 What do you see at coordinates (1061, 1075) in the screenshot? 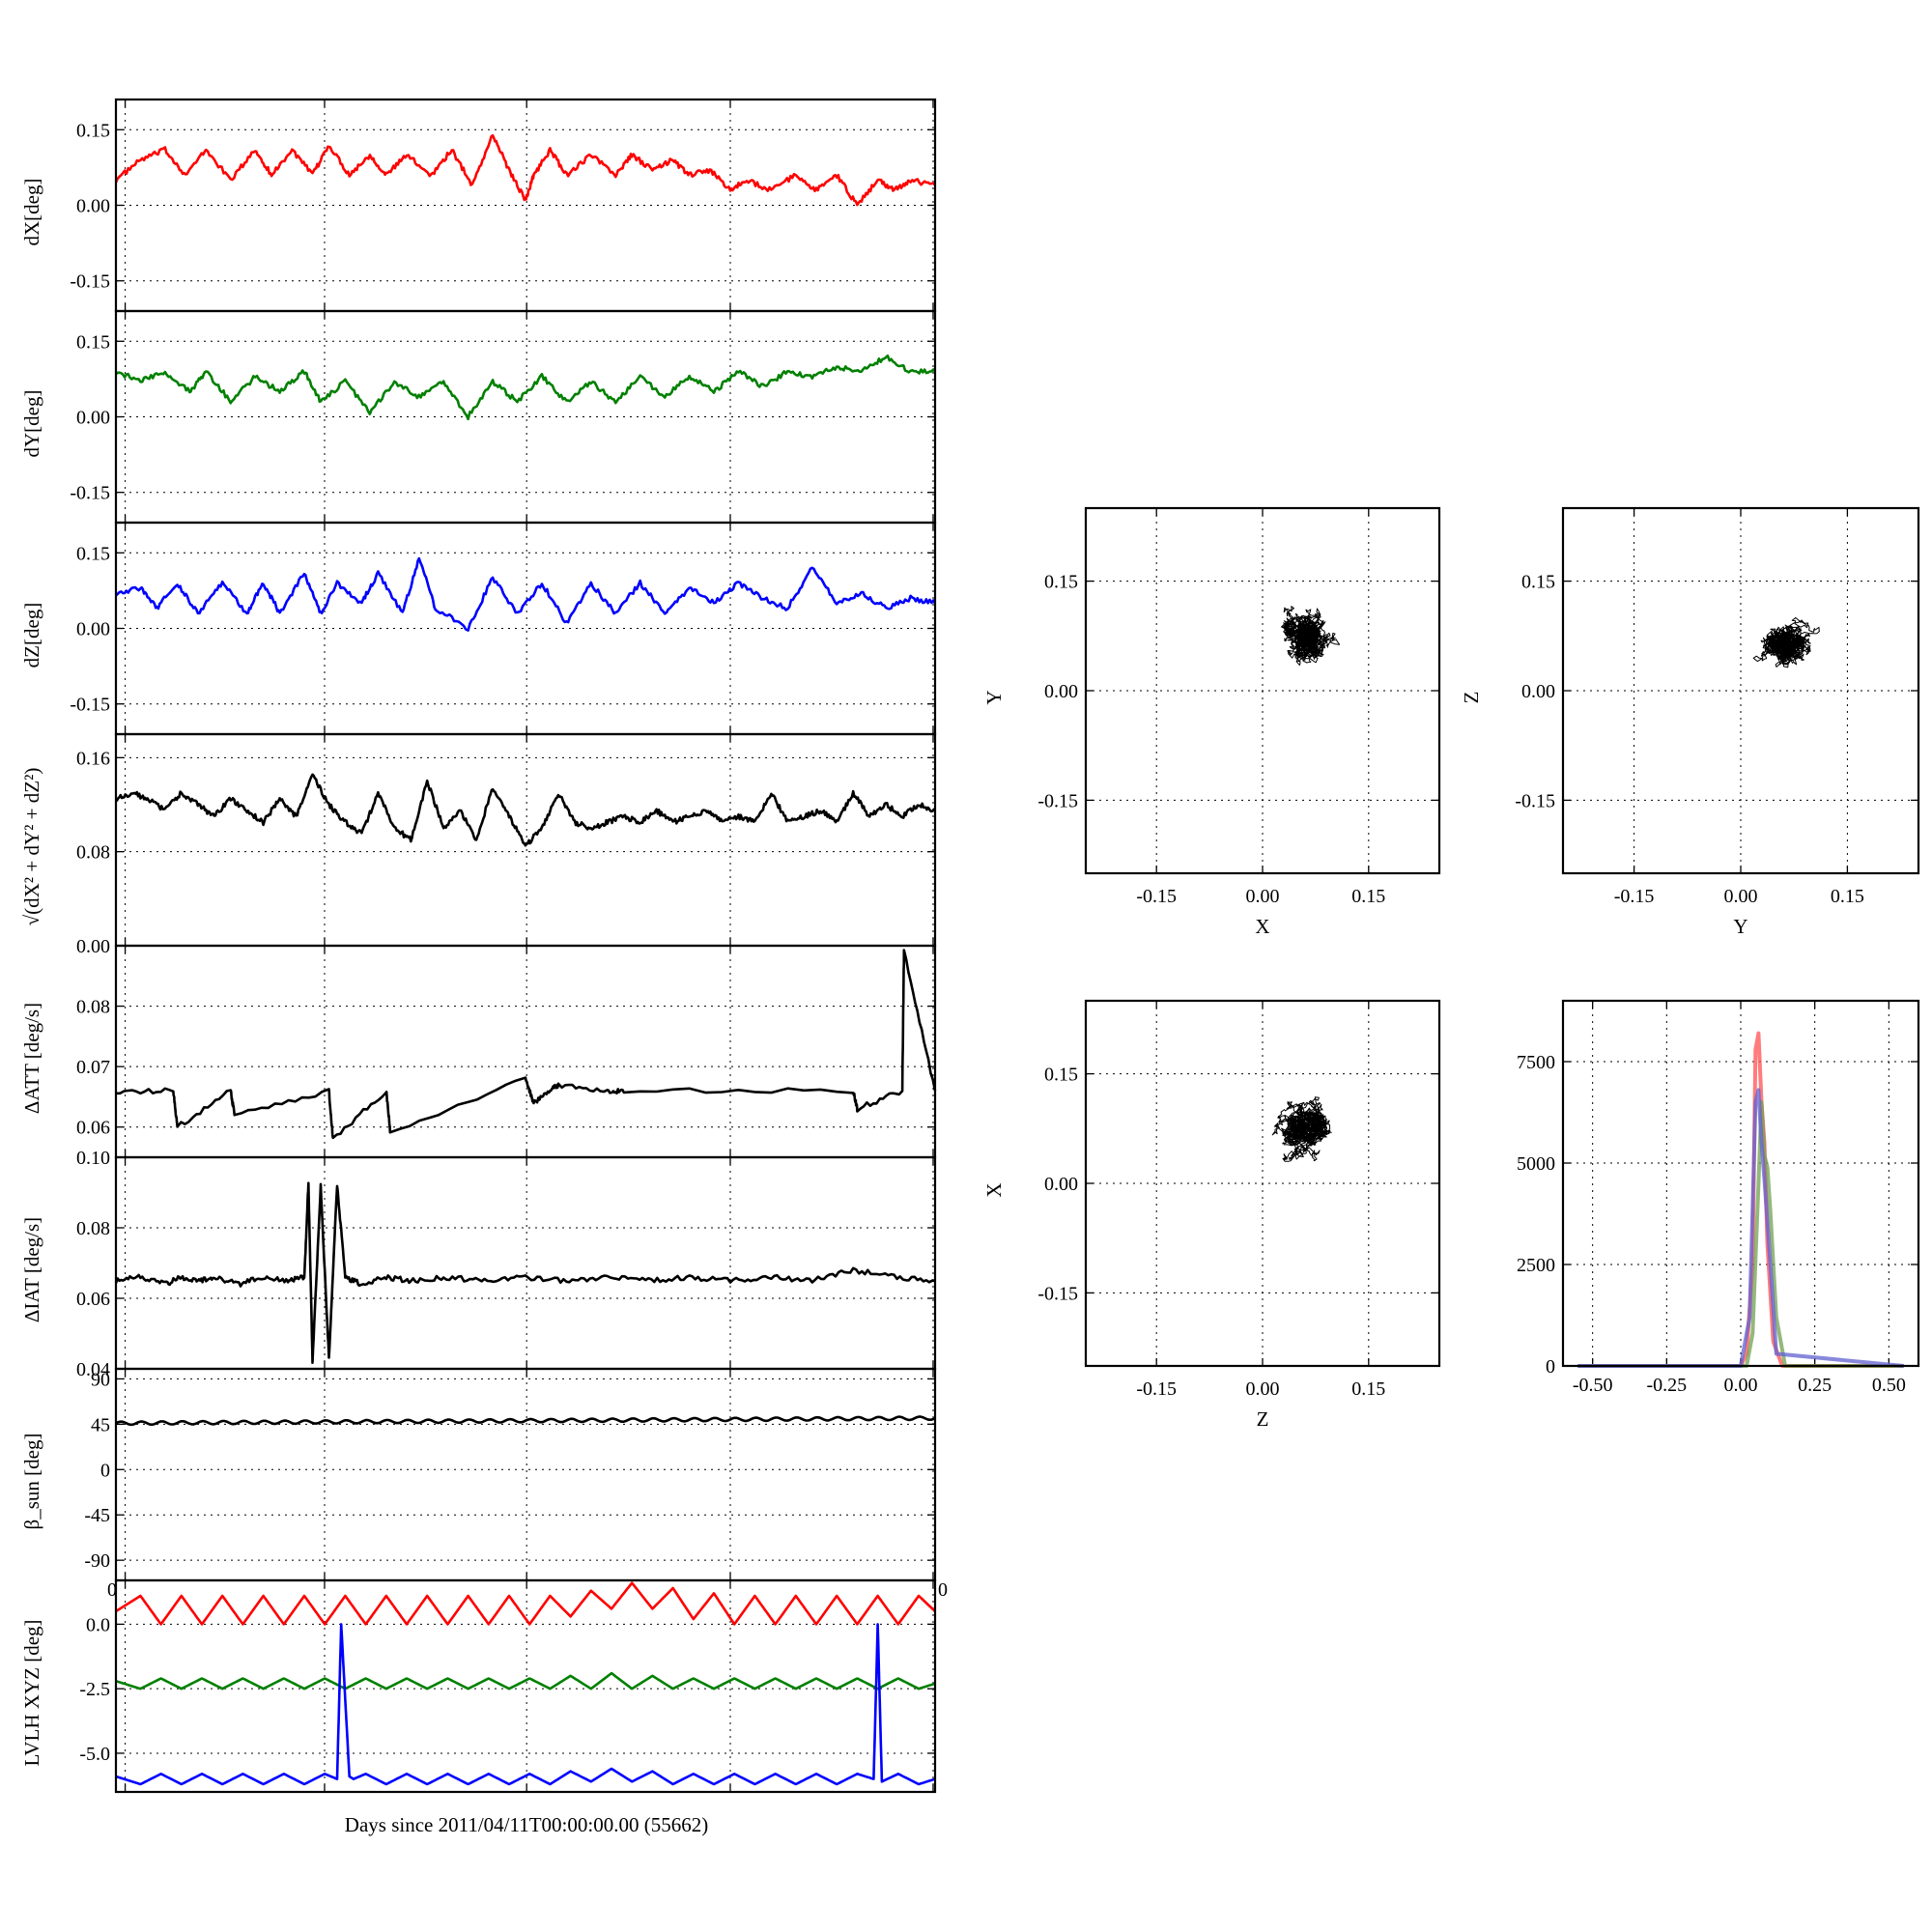
I see `zx-ytick-label: 0.15` at bounding box center [1061, 1075].